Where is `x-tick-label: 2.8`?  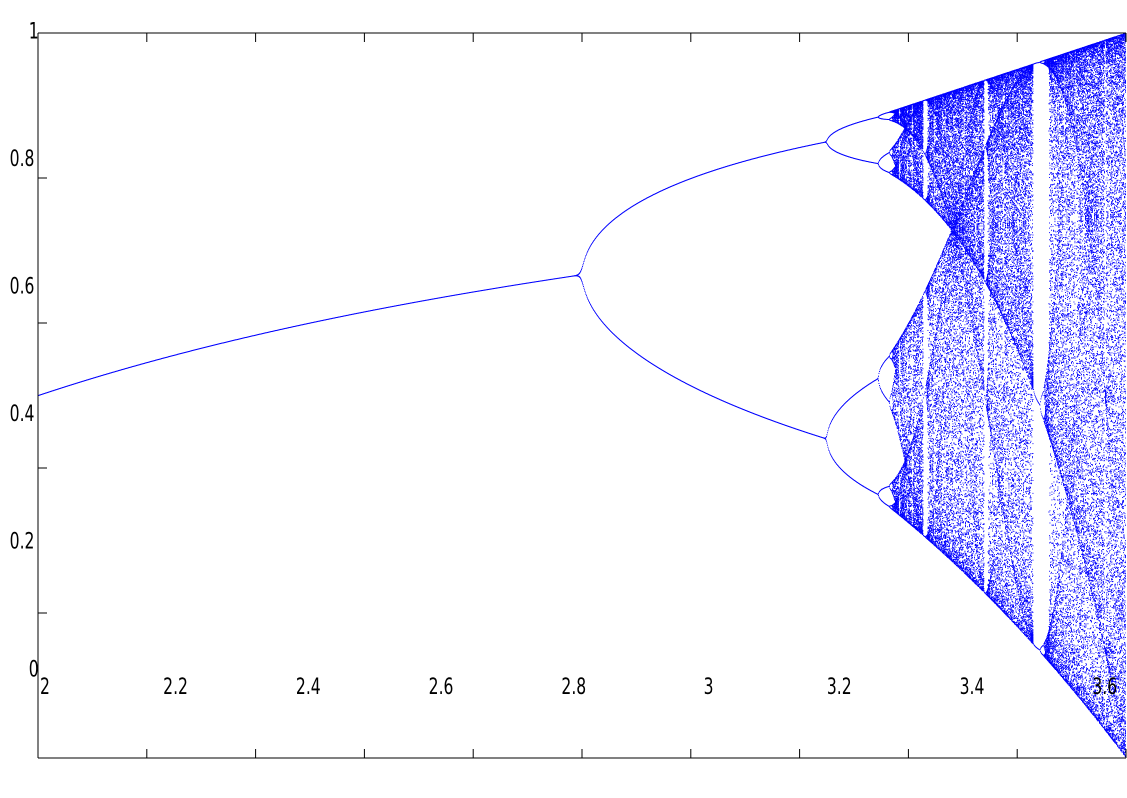 x-tick-label: 2.8 is located at coordinates (573, 686).